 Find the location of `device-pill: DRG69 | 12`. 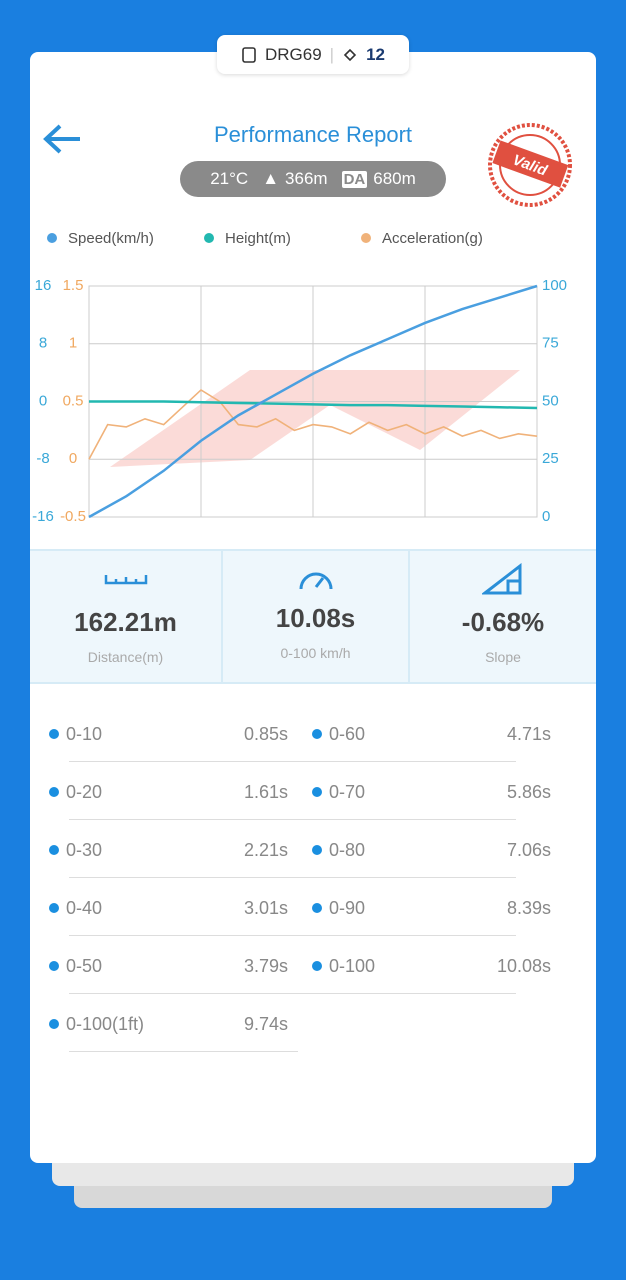

device-pill: DRG69 | 12 is located at coordinates (313, 54).